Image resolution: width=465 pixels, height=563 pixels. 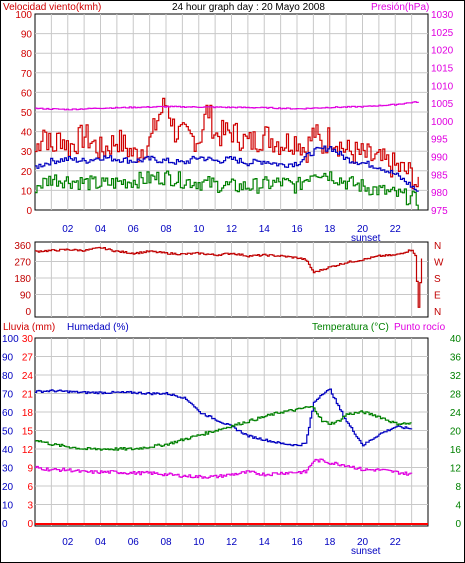 What do you see at coordinates (330, 229) in the screenshot?
I see `wind-xtick-label: 18` at bounding box center [330, 229].